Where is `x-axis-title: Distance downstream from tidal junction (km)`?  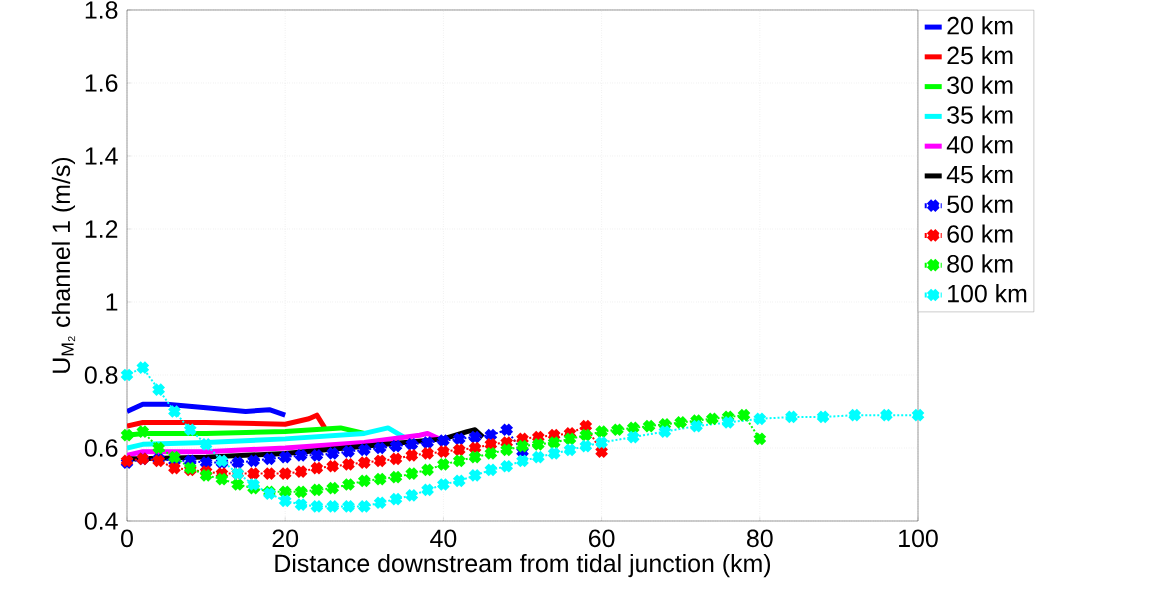 x-axis-title: Distance downstream from tidal junction (km) is located at coordinates (523, 565).